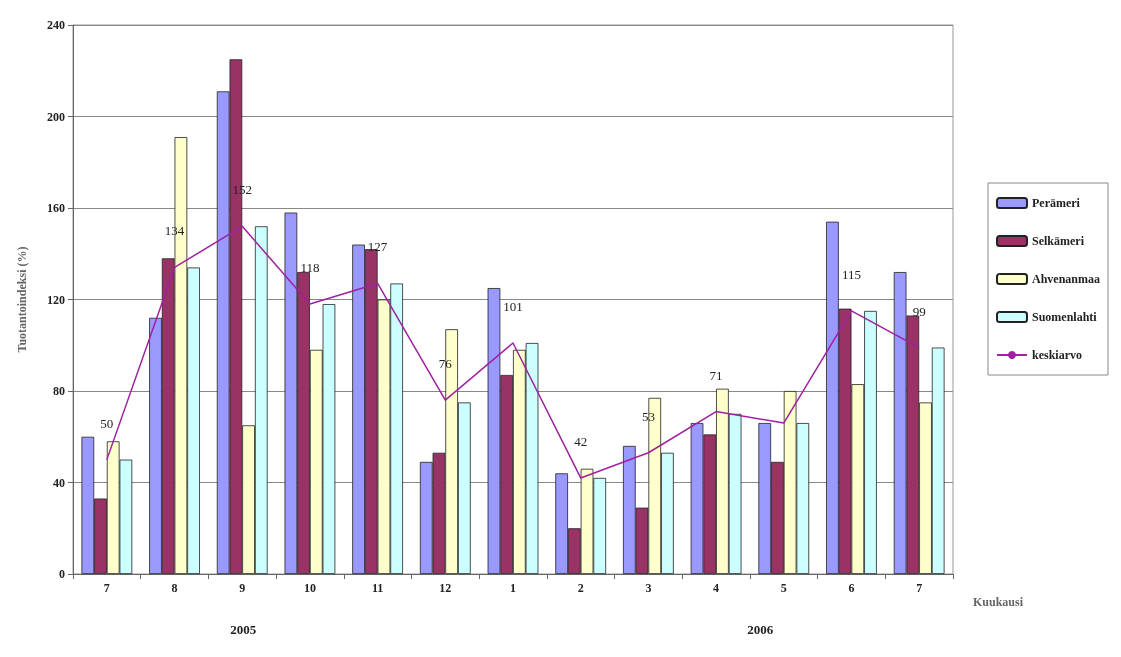  Describe the element at coordinates (851, 274) in the screenshot. I see `data-label: 115` at that location.